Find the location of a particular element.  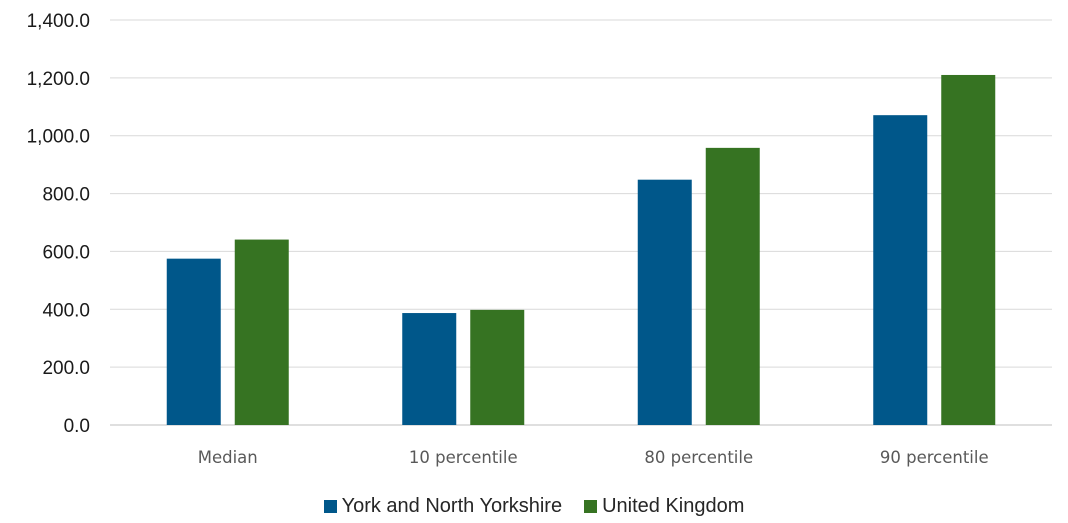

y-tick-label: 1,400.0 is located at coordinates (58, 21).